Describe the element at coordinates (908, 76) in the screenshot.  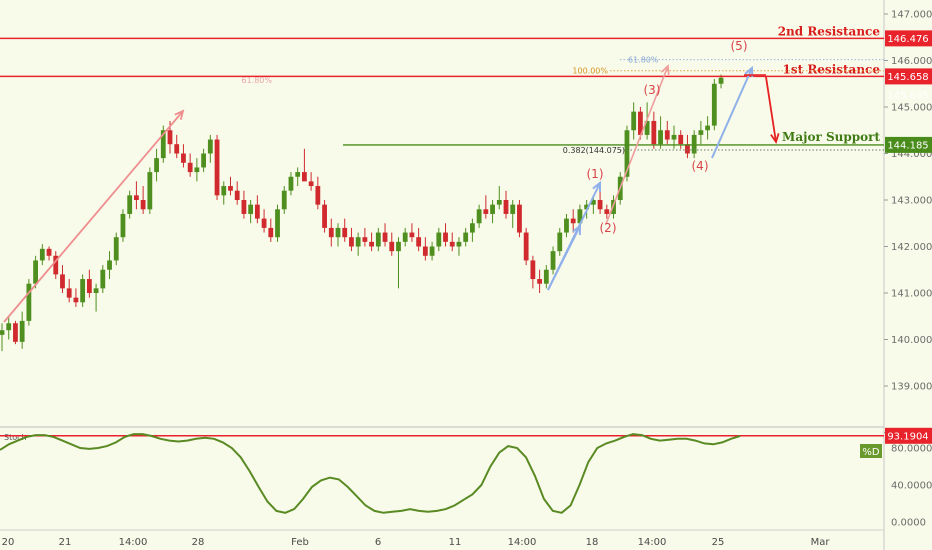
I see `first-resistance-badge-bg` at that location.